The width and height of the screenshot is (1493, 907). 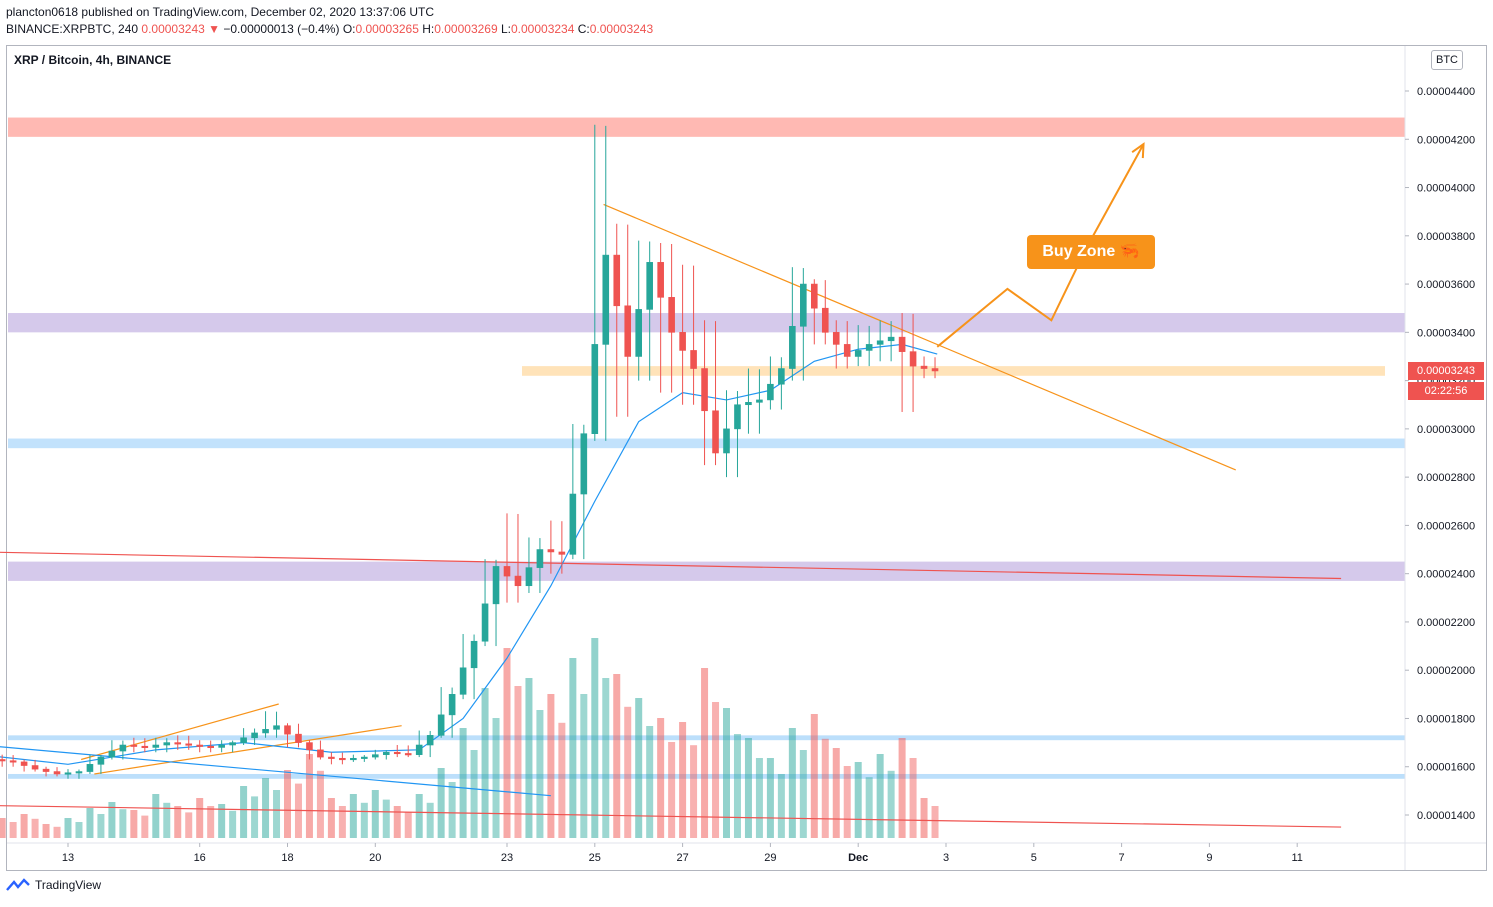 What do you see at coordinates (1446, 189) in the screenshot?
I see `y-tick-label: 0.00004000` at bounding box center [1446, 189].